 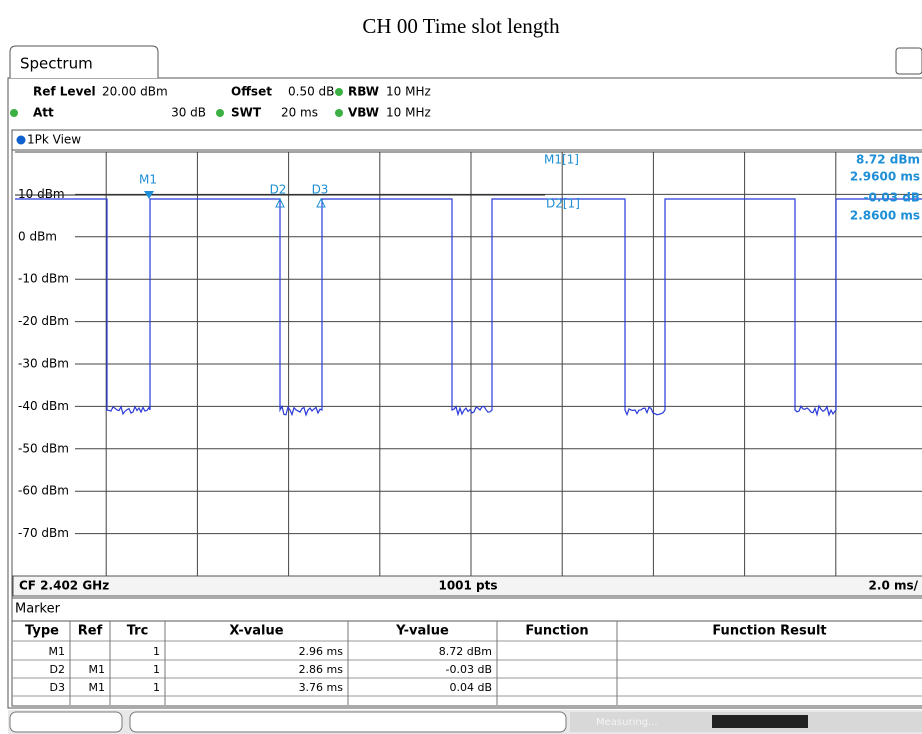 What do you see at coordinates (556, 631) in the screenshot?
I see `column-header: Function` at bounding box center [556, 631].